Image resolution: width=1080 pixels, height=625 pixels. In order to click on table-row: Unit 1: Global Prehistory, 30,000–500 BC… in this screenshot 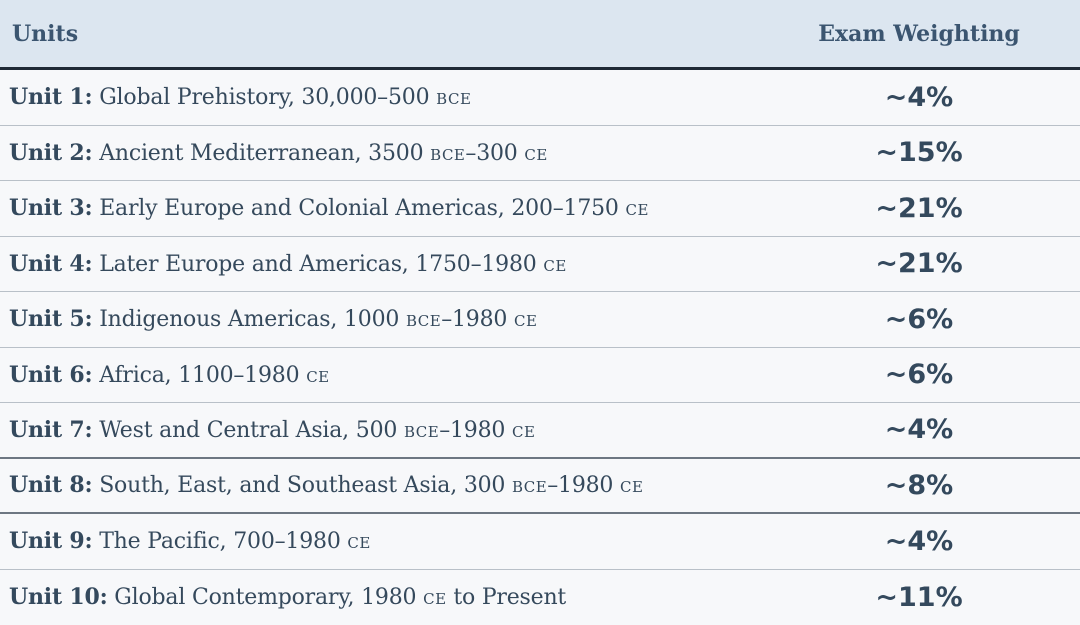, I will do `click(540, 98)`.